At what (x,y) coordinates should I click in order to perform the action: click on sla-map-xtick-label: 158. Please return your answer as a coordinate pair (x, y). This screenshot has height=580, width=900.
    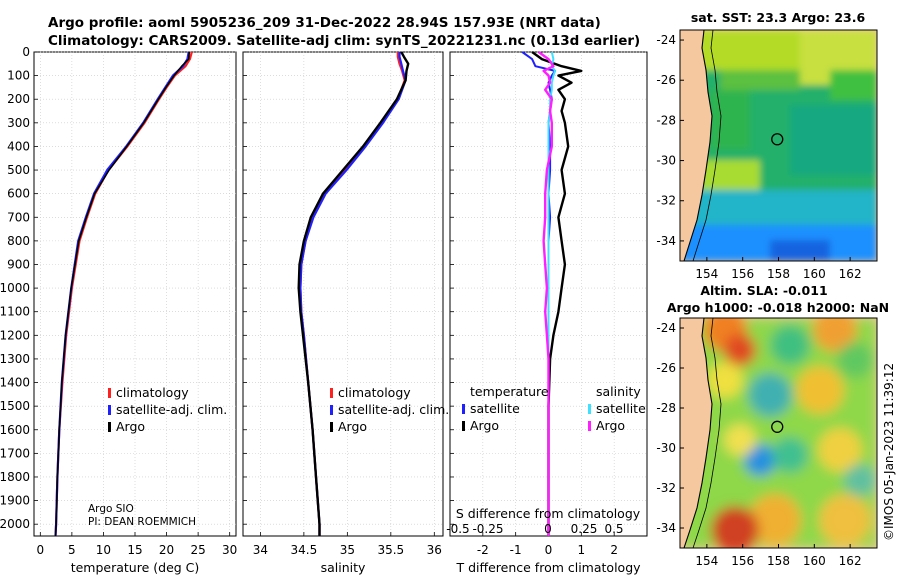
    Looking at the image, I should click on (778, 561).